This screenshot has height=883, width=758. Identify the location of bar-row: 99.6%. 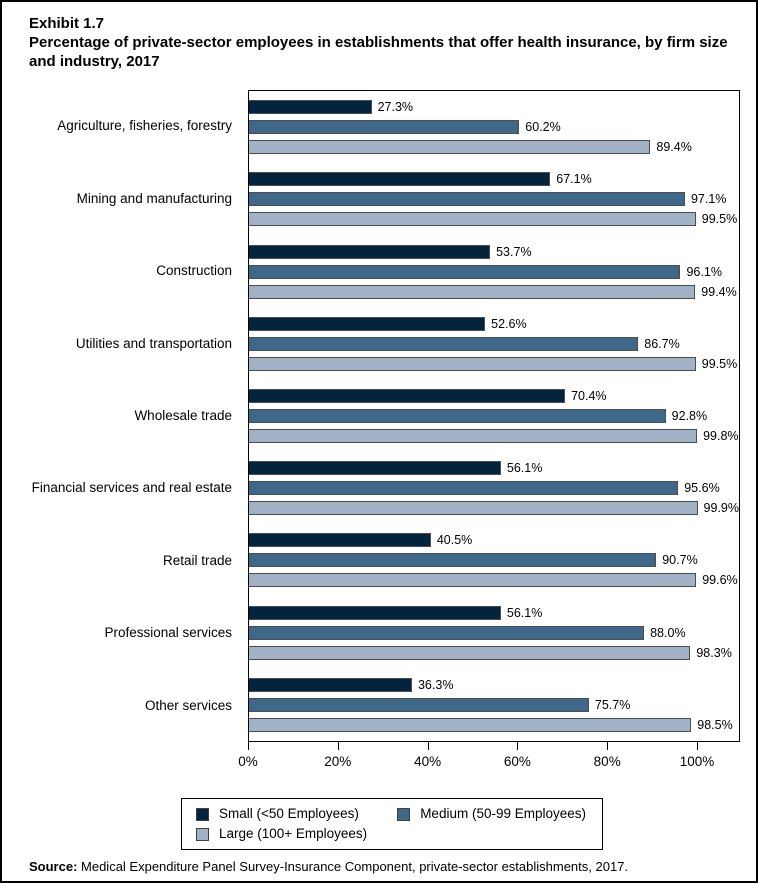
(494, 580).